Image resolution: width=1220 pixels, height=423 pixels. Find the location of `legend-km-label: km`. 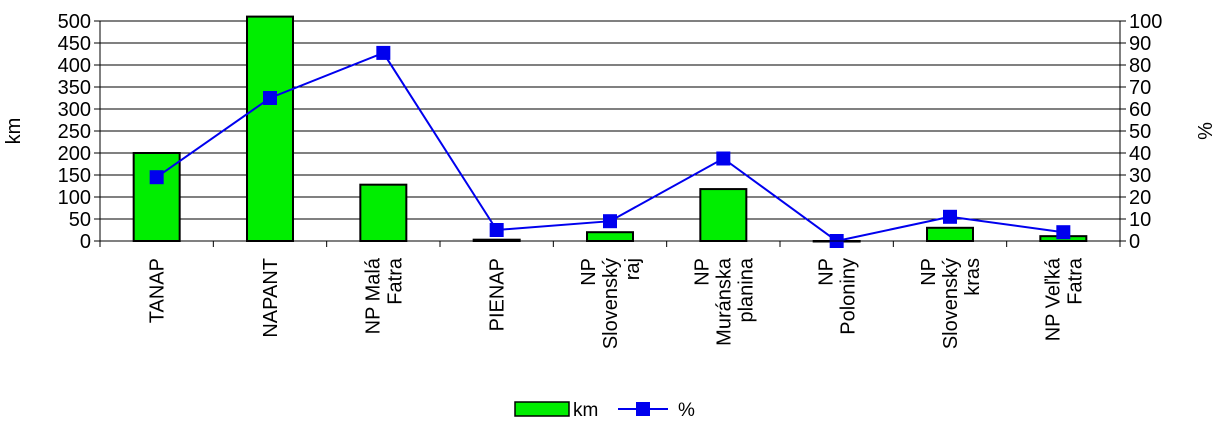

legend-km-label: km is located at coordinates (585, 410).